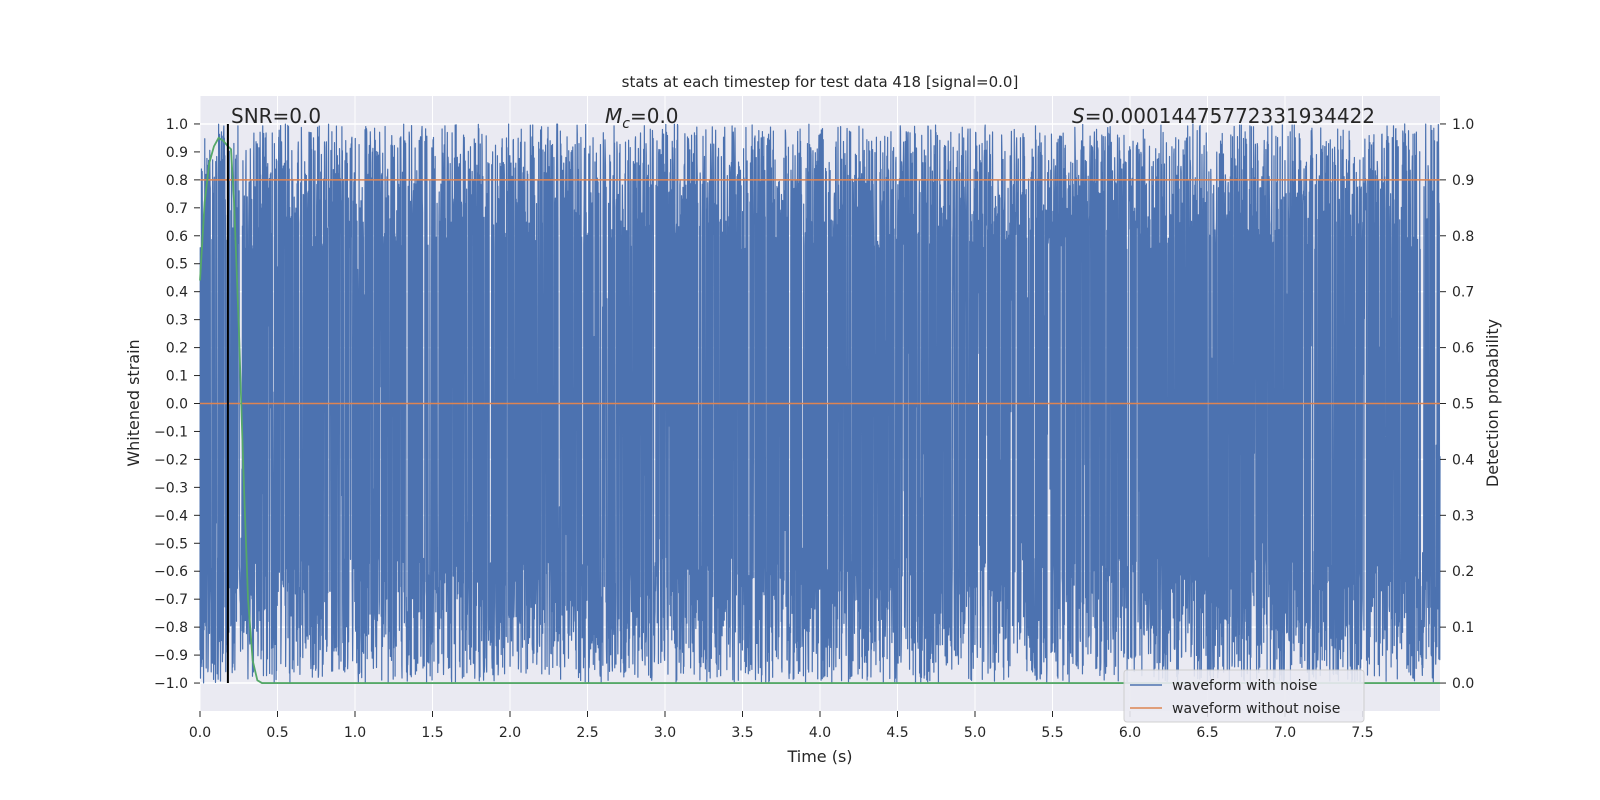 The height and width of the screenshot is (800, 1600). What do you see at coordinates (171, 432) in the screenshot?
I see `left-tick-label: −0.1` at bounding box center [171, 432].